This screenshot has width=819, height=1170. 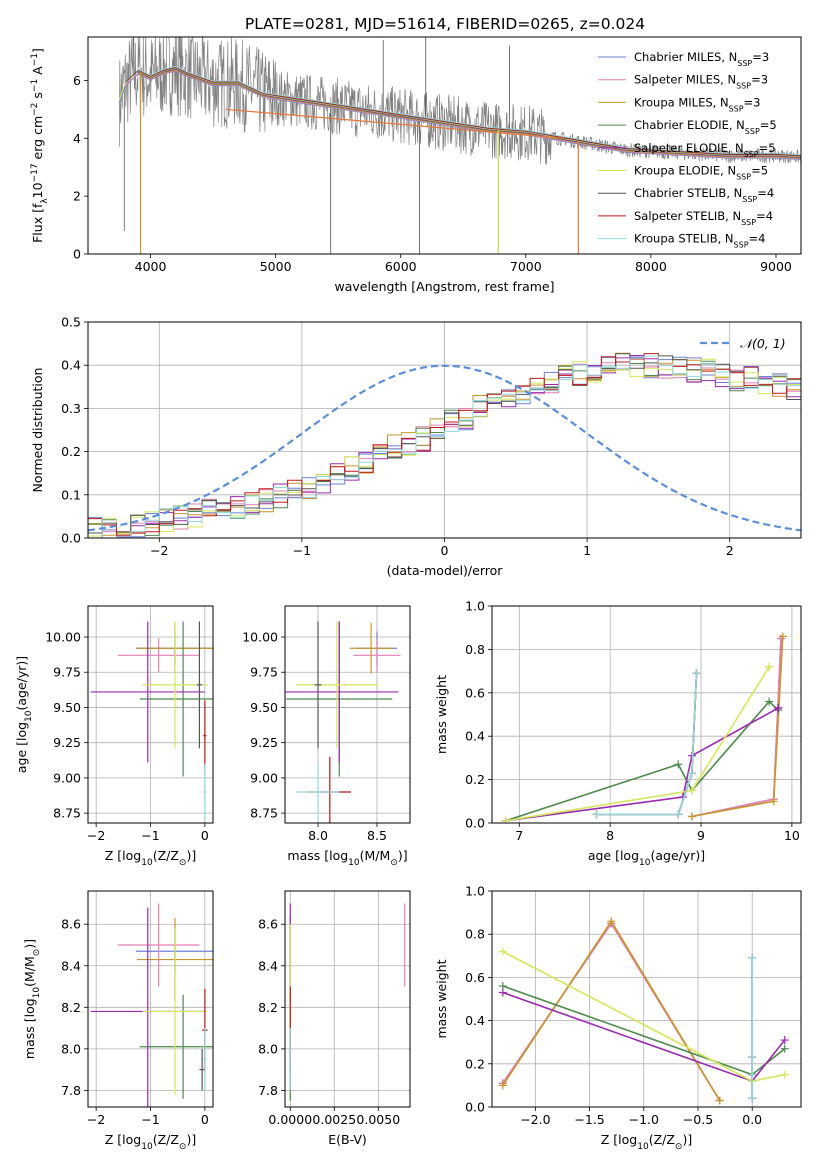 What do you see at coordinates (687, 216) in the screenshot?
I see `legend-label-name: Salpeter STELIB, N` at bounding box center [687, 216].